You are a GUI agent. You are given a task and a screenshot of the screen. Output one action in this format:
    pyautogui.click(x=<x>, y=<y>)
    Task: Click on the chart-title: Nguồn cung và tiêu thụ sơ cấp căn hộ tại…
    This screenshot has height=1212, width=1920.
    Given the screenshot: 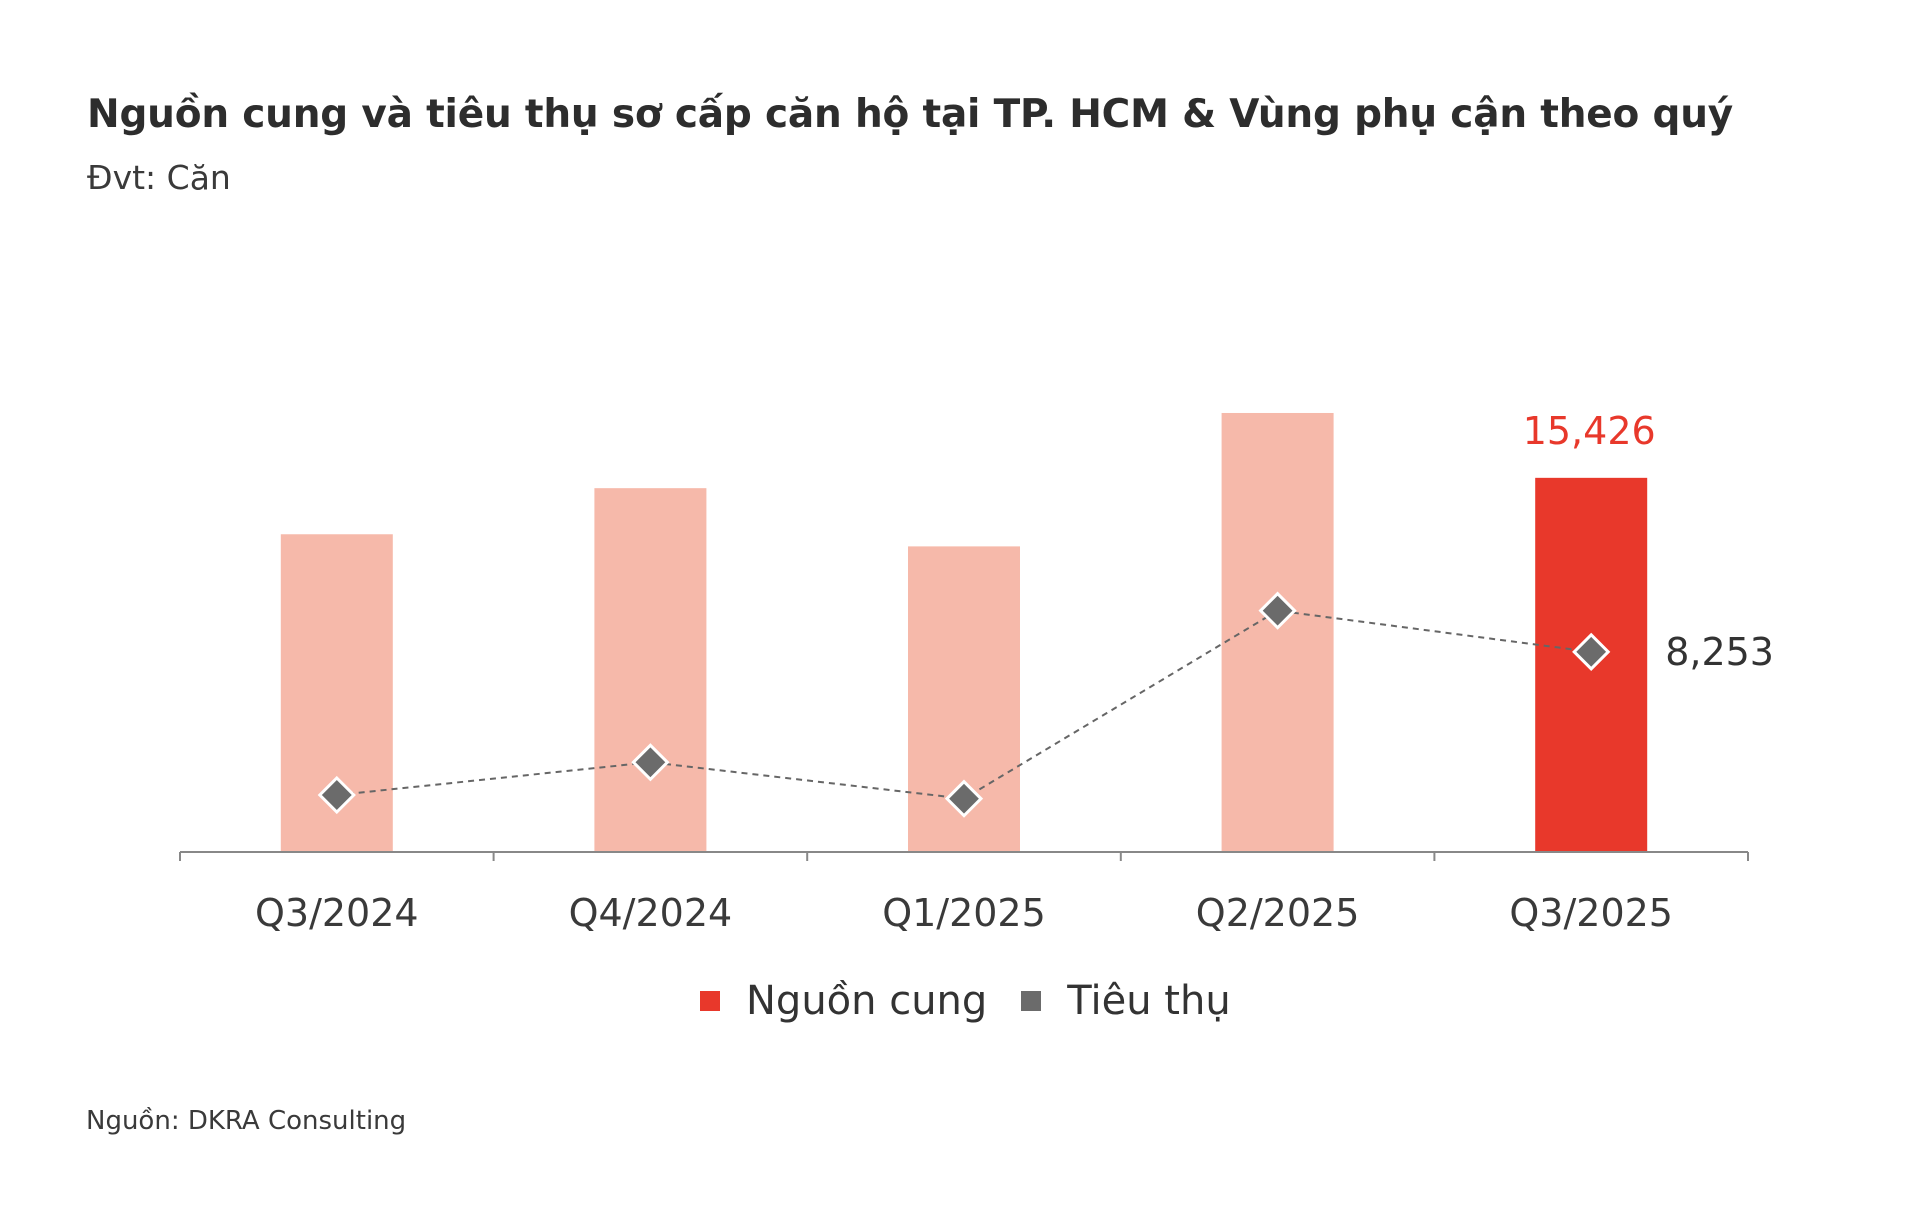 What is the action you would take?
    pyautogui.click(x=910, y=114)
    